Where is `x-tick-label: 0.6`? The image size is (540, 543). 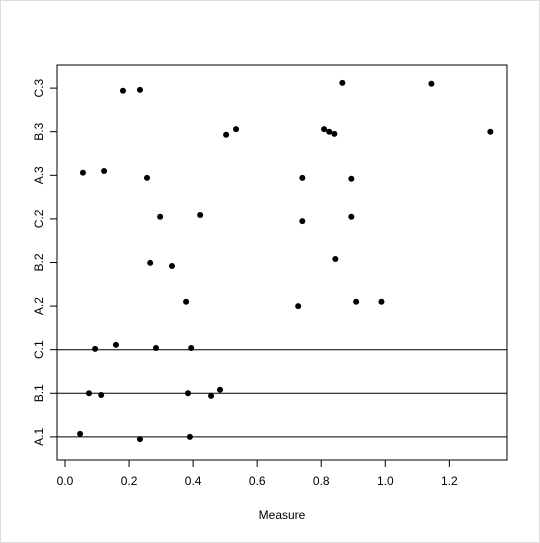
x-tick-label: 0.6 is located at coordinates (257, 481).